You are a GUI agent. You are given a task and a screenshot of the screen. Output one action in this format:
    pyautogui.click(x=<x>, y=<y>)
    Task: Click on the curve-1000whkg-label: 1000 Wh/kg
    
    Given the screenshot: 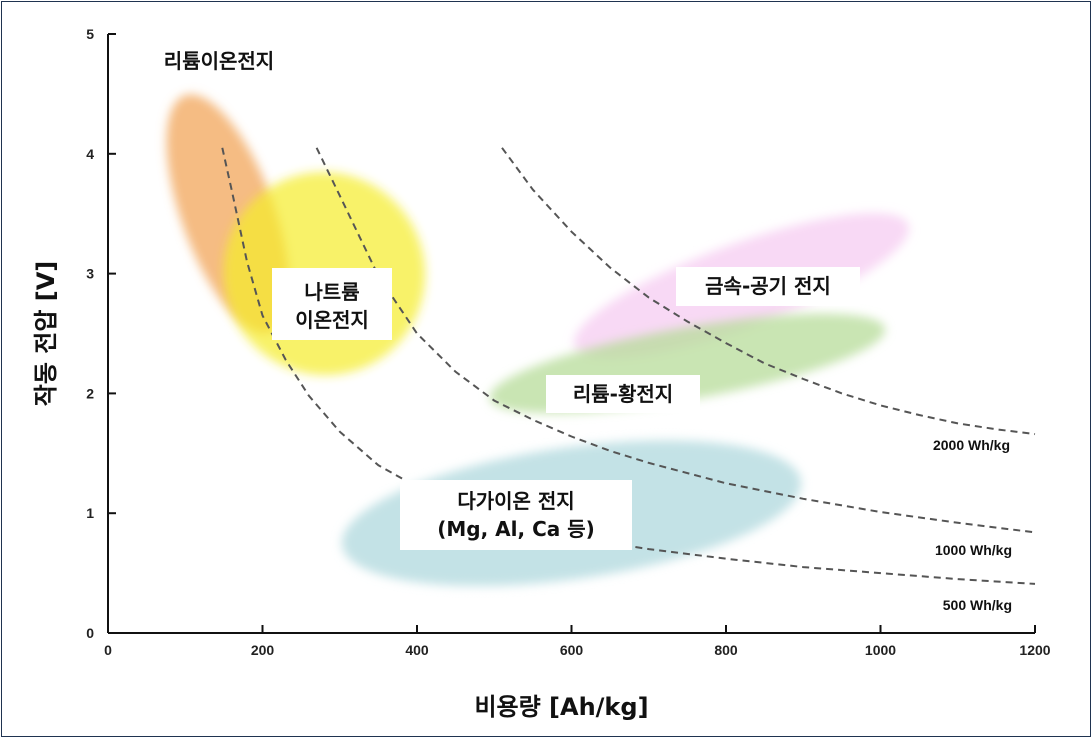 What is the action you would take?
    pyautogui.click(x=973, y=550)
    